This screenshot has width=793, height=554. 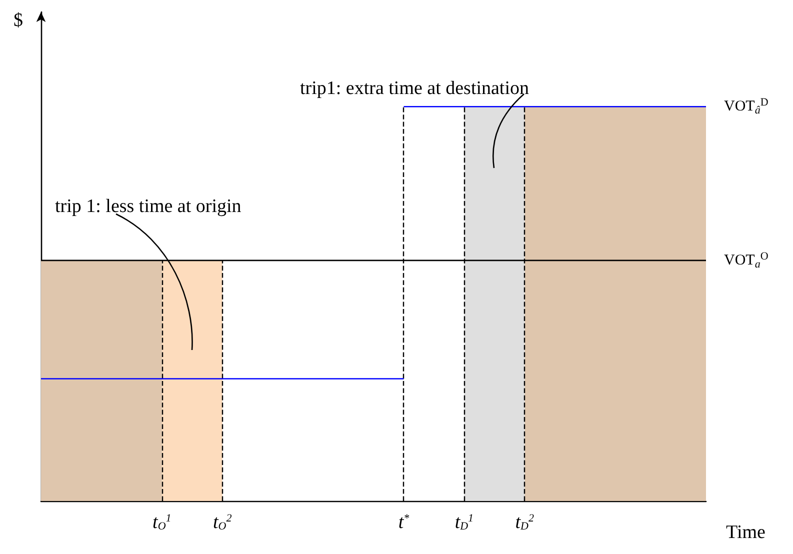 What do you see at coordinates (524, 522) in the screenshot?
I see `x-tick-label: tD2` at bounding box center [524, 522].